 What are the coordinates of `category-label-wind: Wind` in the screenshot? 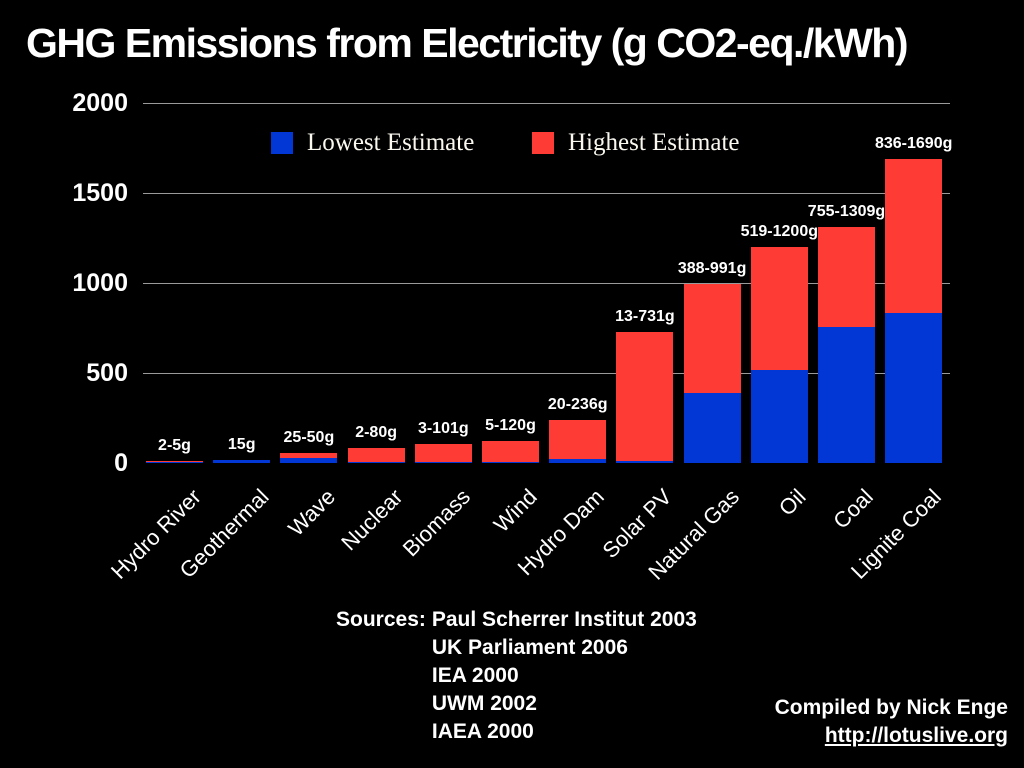 It's located at (516, 511).